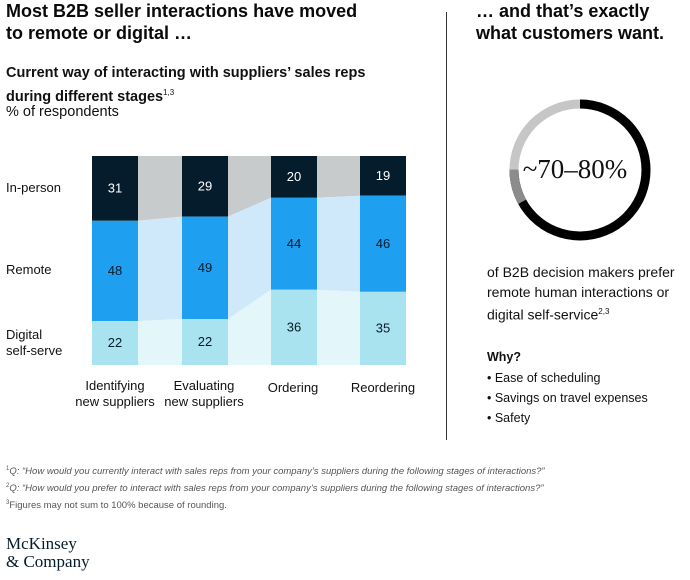 This screenshot has height=580, width=690. What do you see at coordinates (8, 503) in the screenshot?
I see `footnote-mark: 3` at bounding box center [8, 503].